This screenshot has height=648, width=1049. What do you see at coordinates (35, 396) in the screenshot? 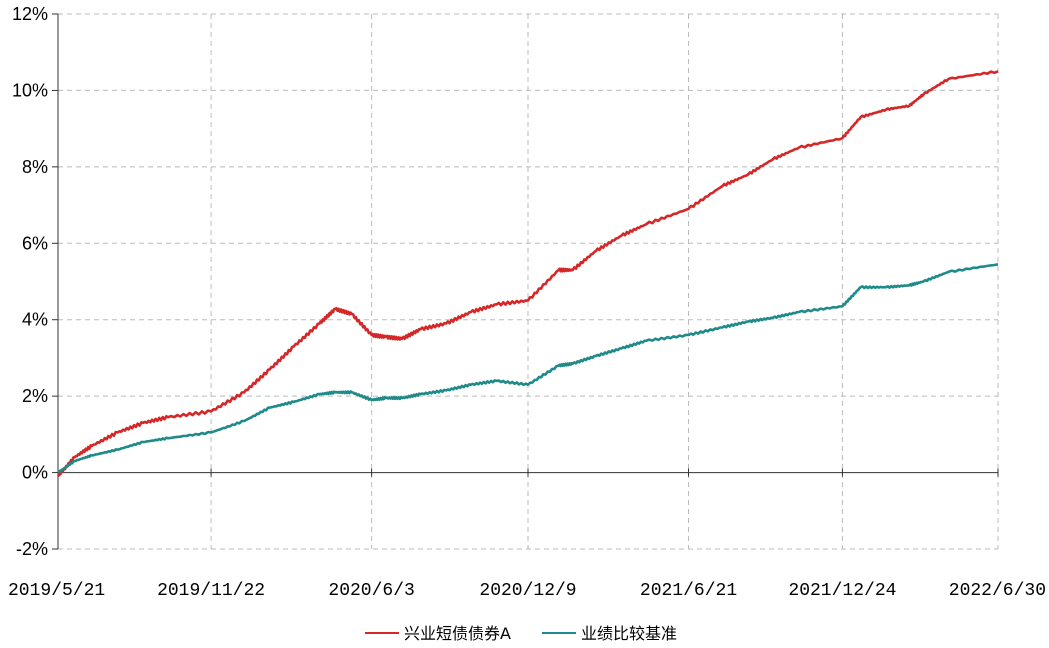
I see `y-tick-label: 2%` at bounding box center [35, 396].